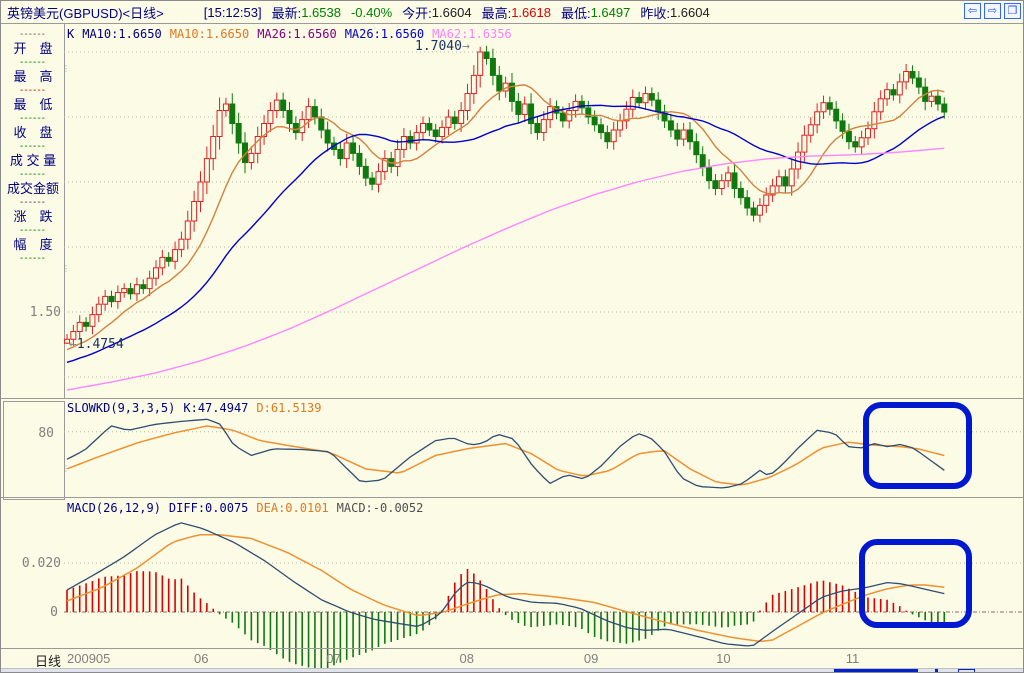  What do you see at coordinates (465, 46) in the screenshot?
I see `right-arrow-icon: →` at bounding box center [465, 46].